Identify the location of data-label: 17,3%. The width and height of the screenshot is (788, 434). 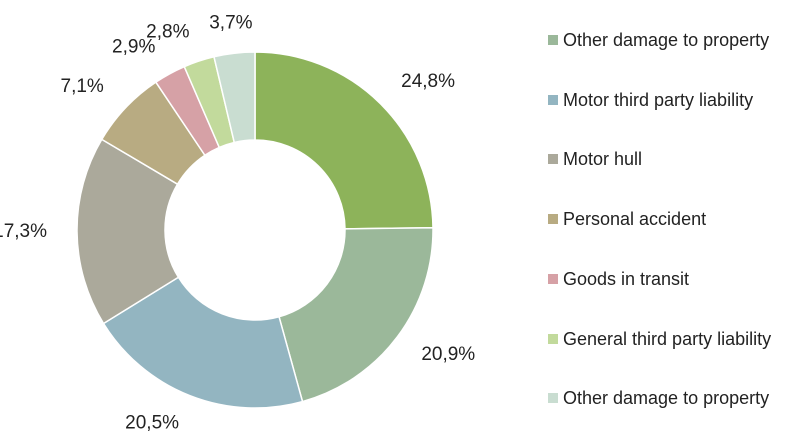
(23, 231).